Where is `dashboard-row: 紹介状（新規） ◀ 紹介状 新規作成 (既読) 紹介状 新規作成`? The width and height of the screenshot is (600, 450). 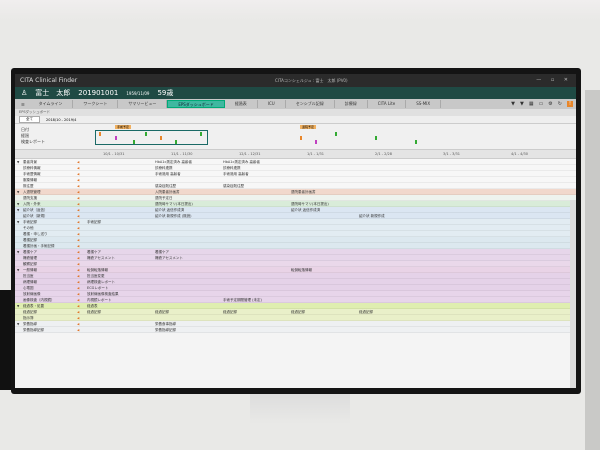 dashboard-row: 紹介状（新規） ◀ 紹介状 新規作成 (既読) 紹介状 新規作成 is located at coordinates (295, 216).